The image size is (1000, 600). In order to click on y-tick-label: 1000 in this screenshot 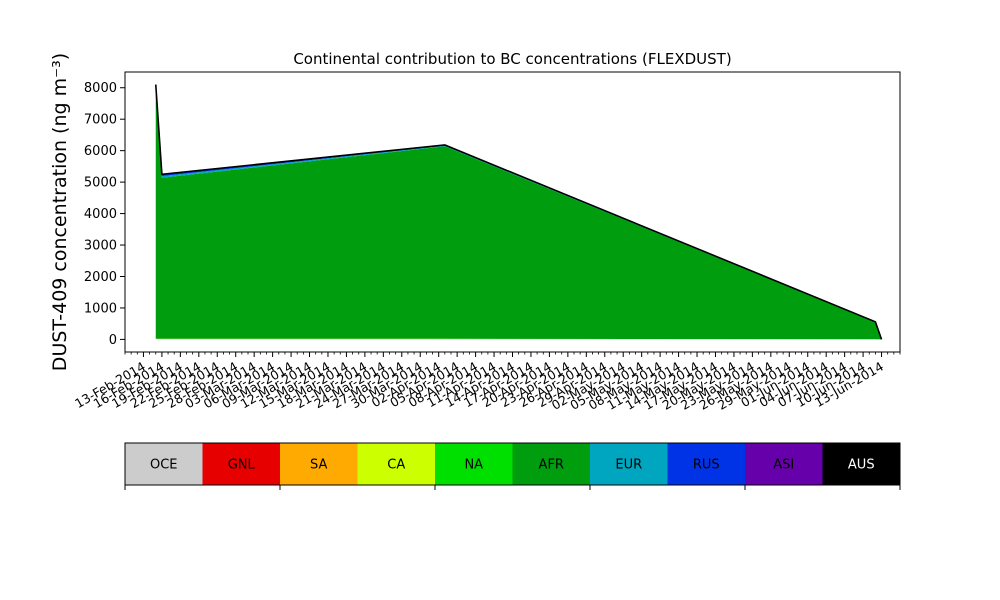, I will do `click(100, 308)`.